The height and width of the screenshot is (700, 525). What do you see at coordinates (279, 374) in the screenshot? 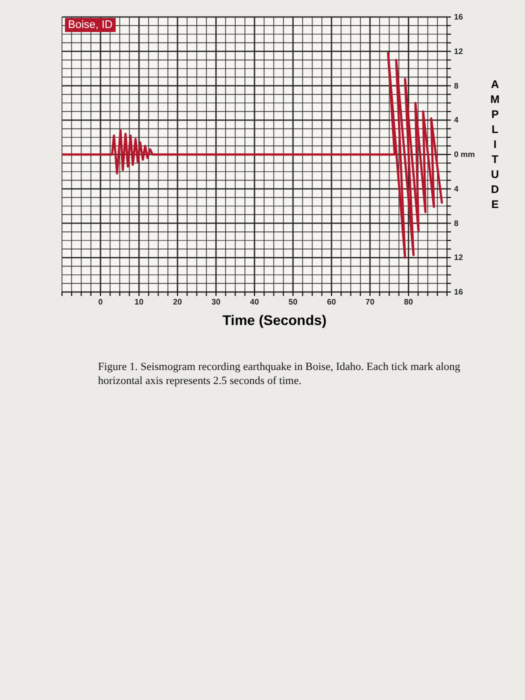
I see `caption: Figure 1. Seismogram recording earthquake in Boise, Idaho. Each tick mark along horizontal axis represents 2.5 seconds of time.` at bounding box center [279, 374].